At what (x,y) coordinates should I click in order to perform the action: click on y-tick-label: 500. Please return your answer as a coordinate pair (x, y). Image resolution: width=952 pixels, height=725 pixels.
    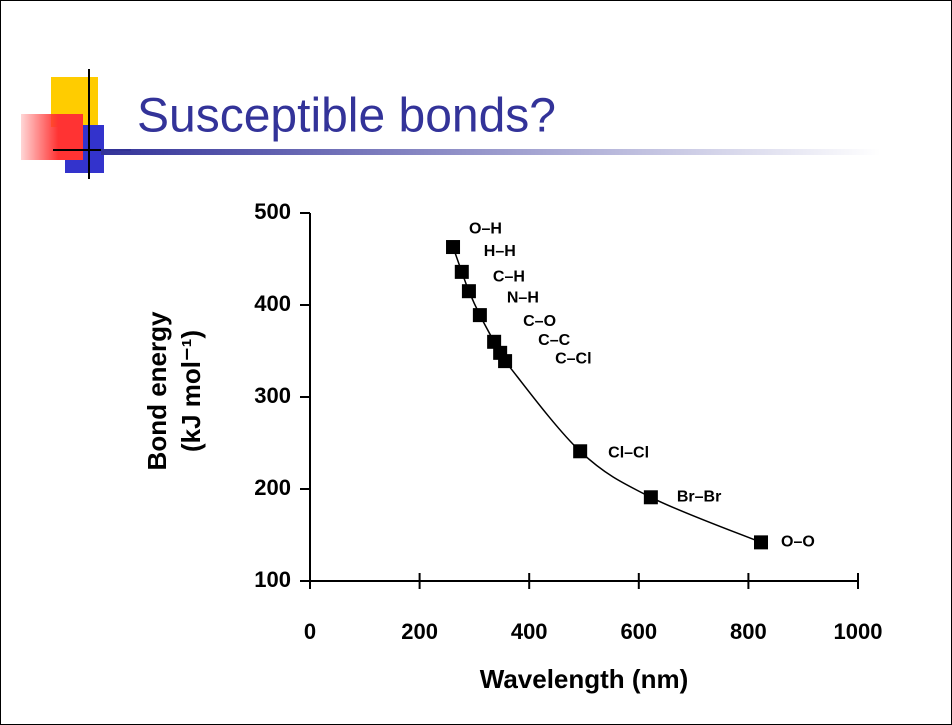
    Looking at the image, I should click on (272, 211).